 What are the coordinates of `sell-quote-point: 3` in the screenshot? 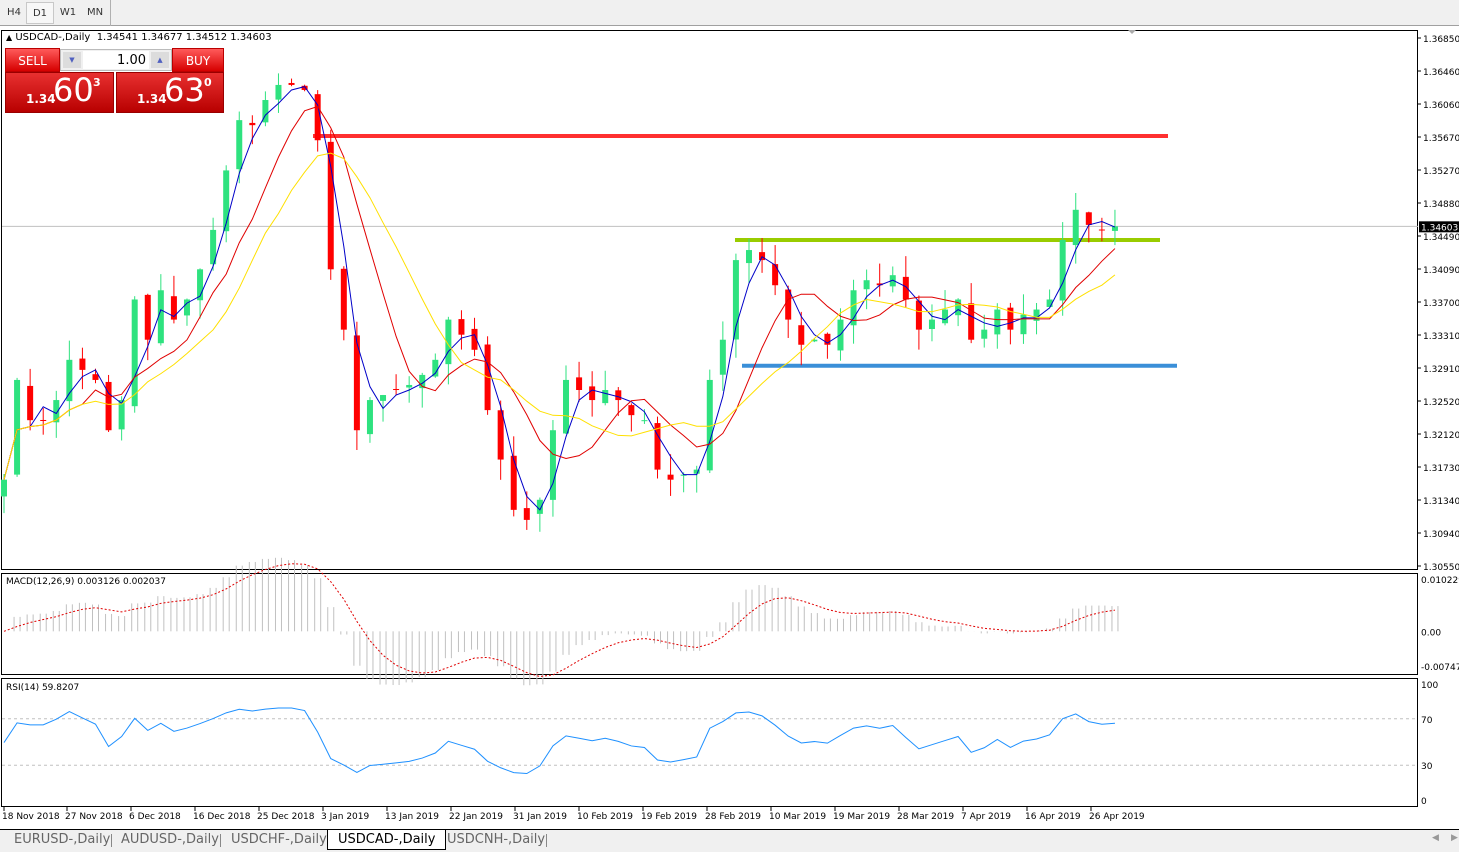 It's located at (97, 82).